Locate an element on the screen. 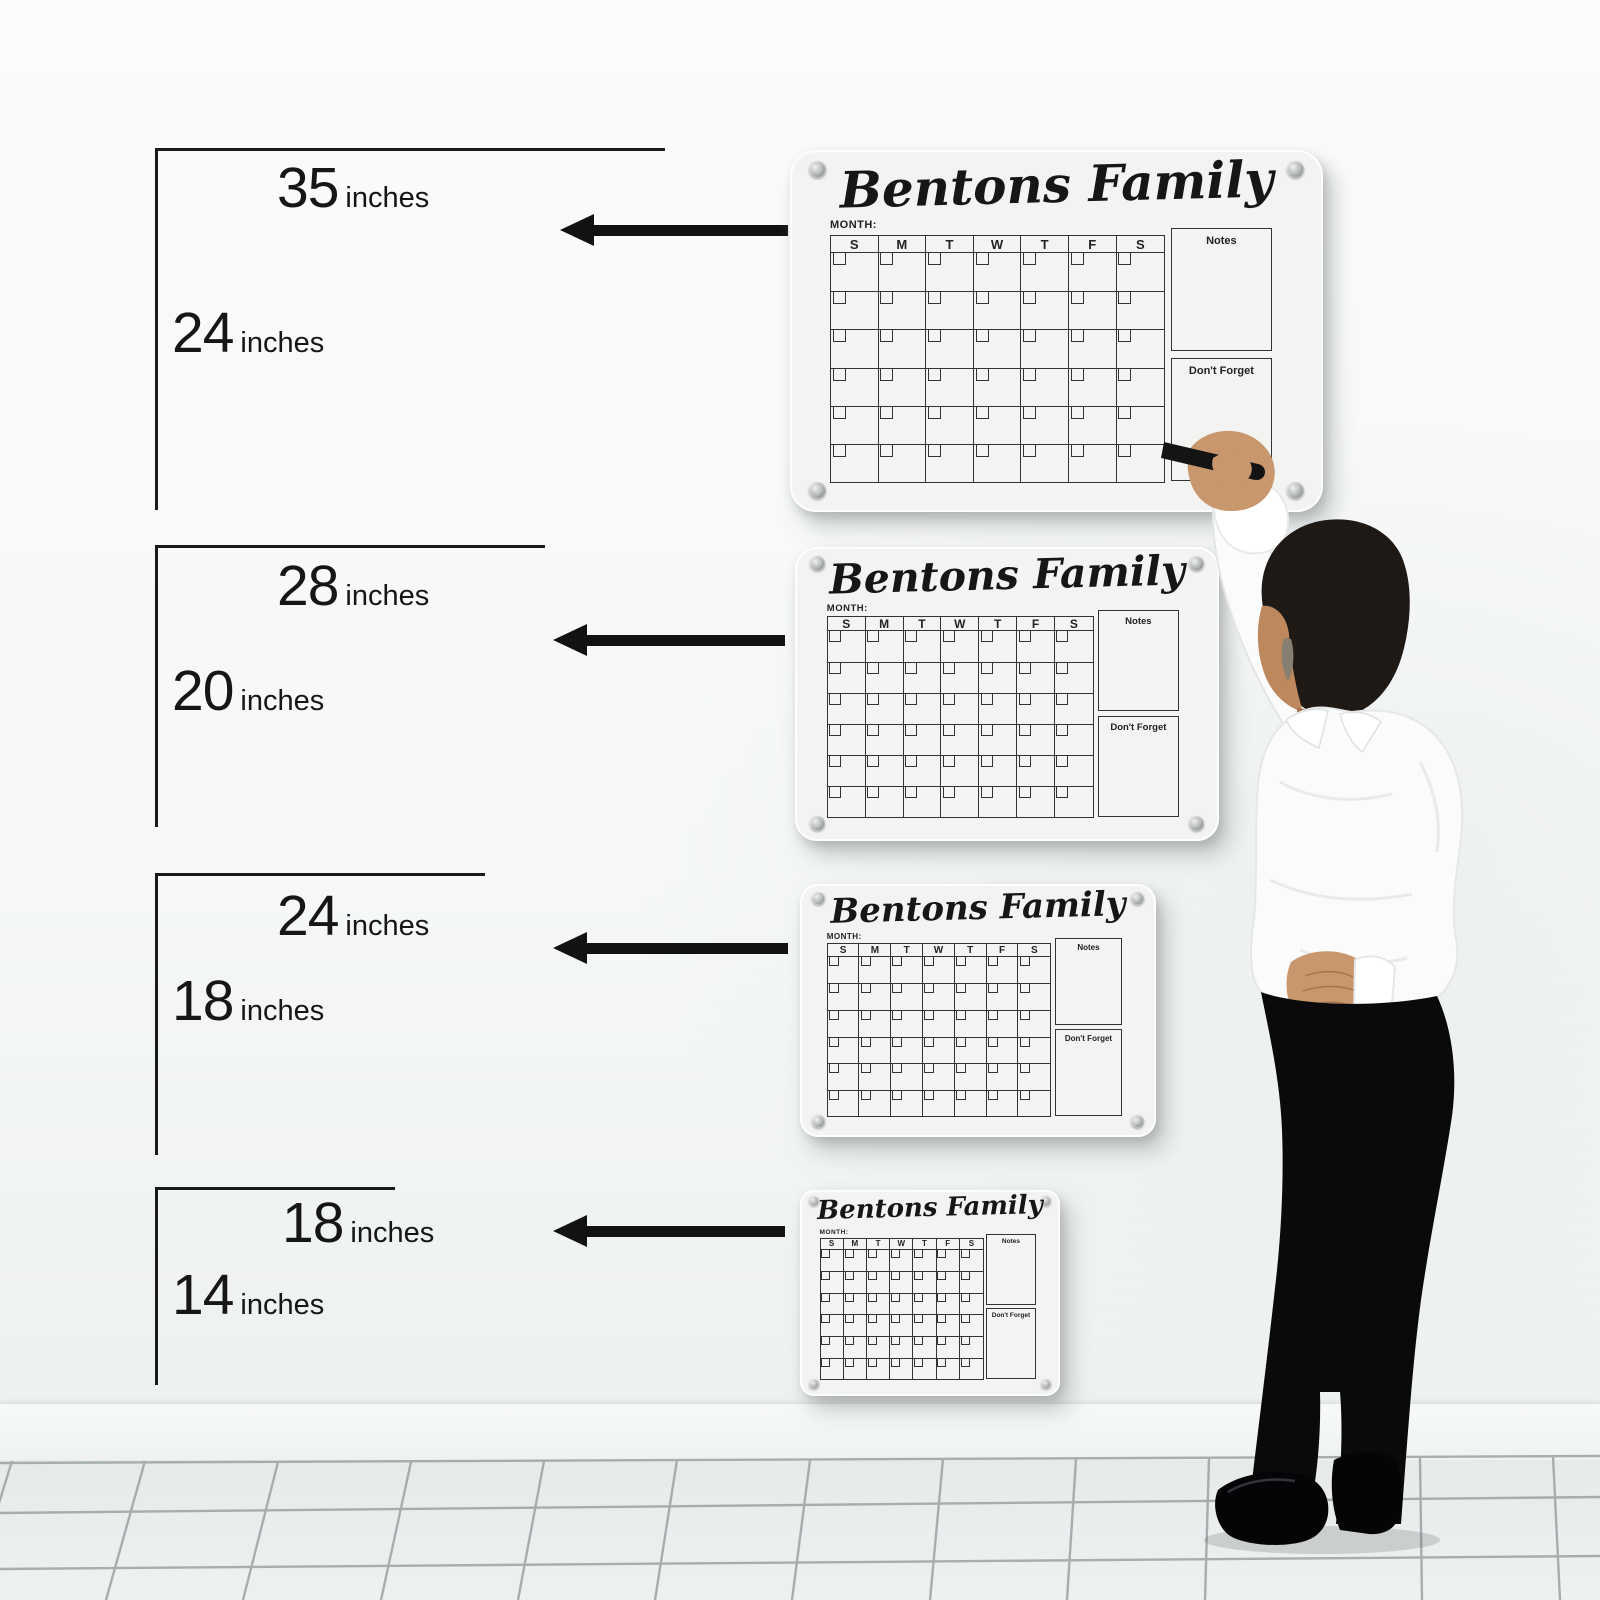 The image size is (1600, 1600). weekday-header: W is located at coordinates (998, 244).